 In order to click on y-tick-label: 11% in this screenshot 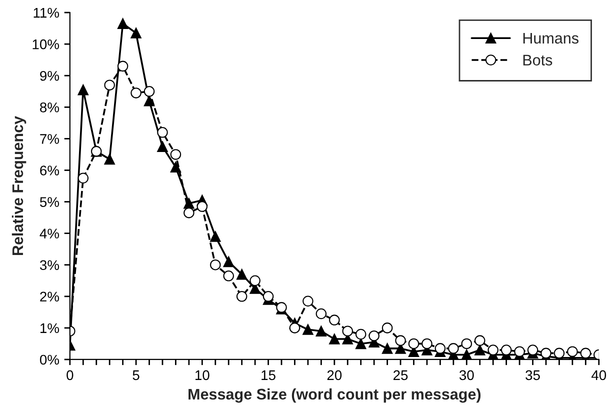, I will do `click(47, 13)`.